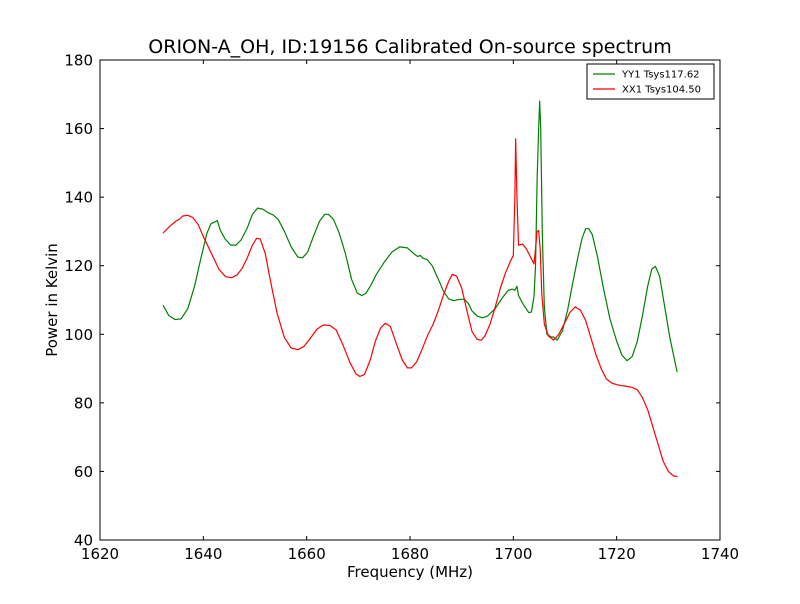 This screenshot has height=604, width=800. Describe the element at coordinates (83, 472) in the screenshot. I see `y-tick-label: 60` at that location.